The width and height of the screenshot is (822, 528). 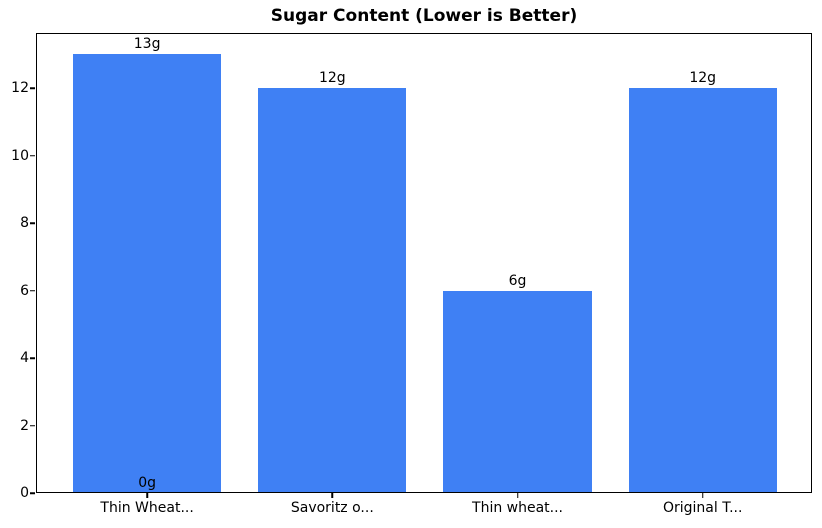 What do you see at coordinates (703, 78) in the screenshot?
I see `bar-value-label-3: 12g` at bounding box center [703, 78].